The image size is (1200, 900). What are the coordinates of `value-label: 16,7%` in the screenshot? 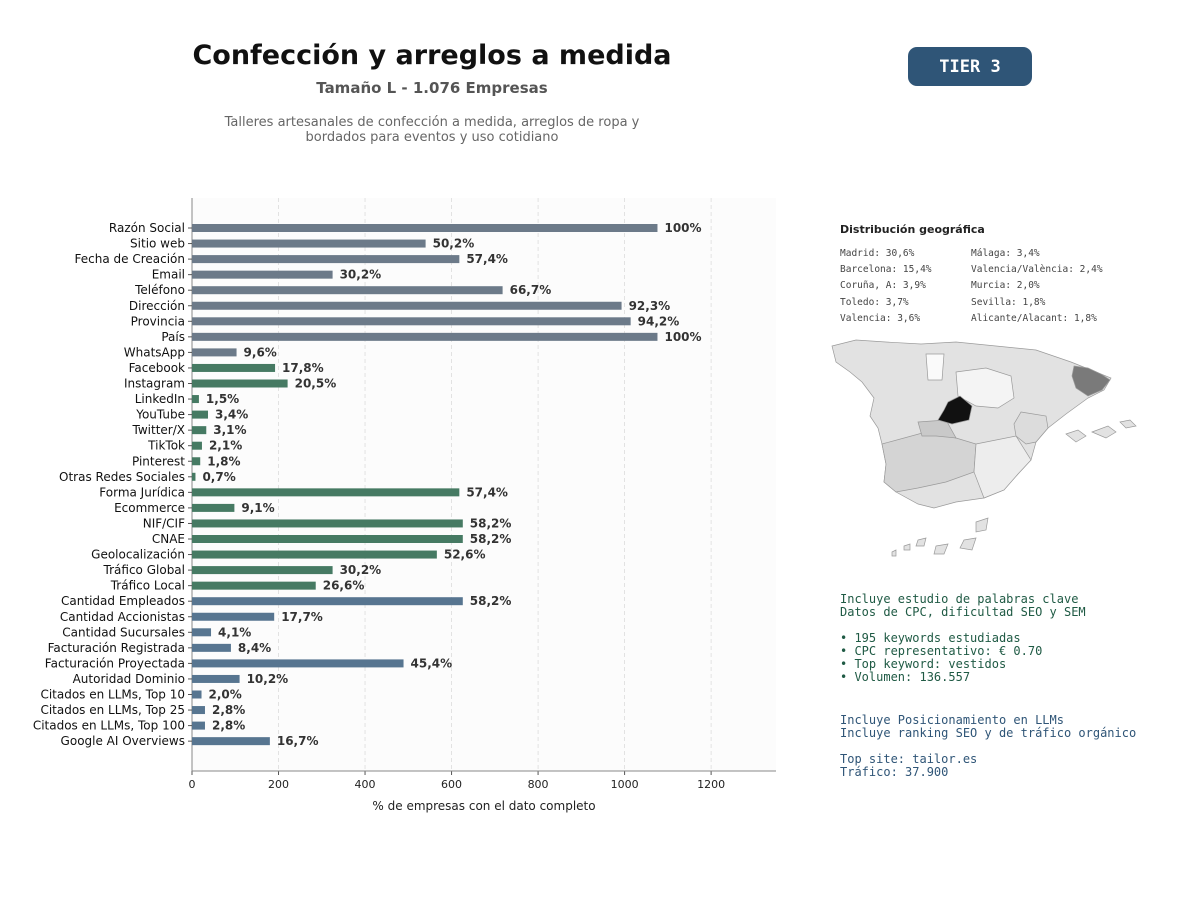 It's located at (298, 741).